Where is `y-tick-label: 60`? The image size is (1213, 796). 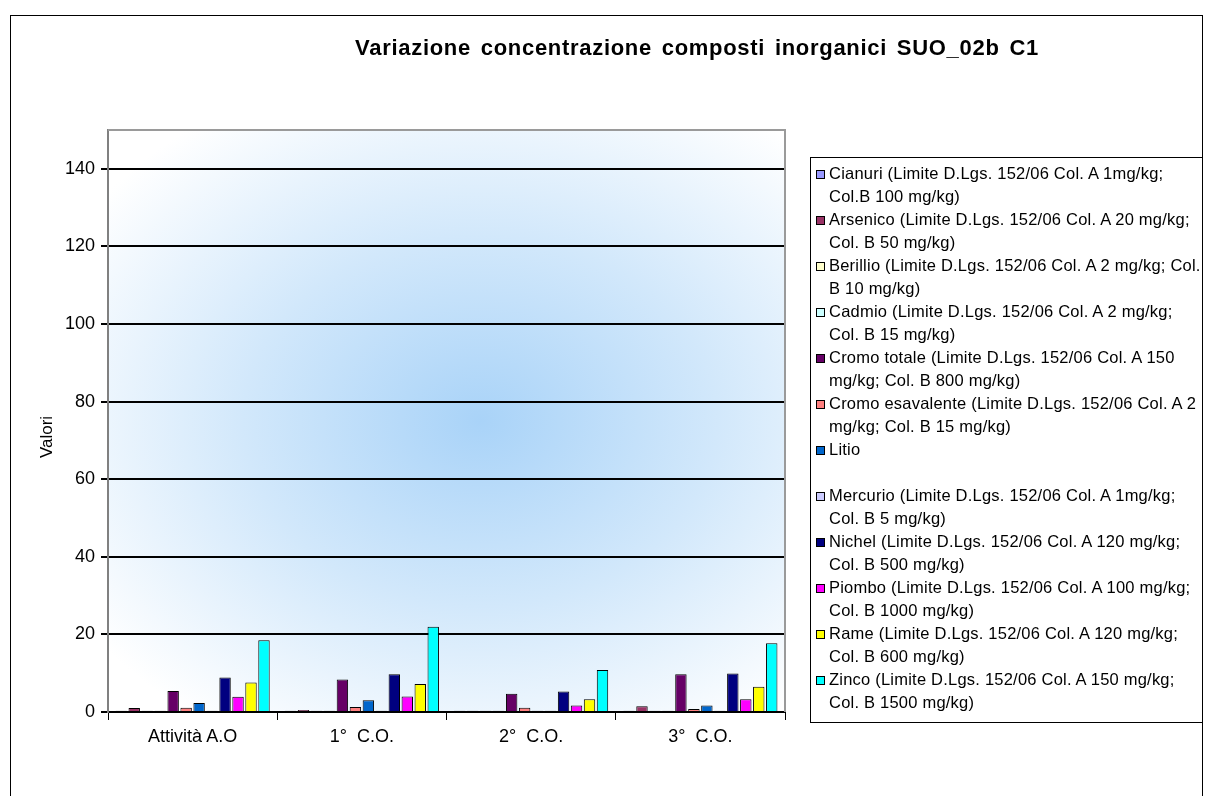
y-tick-label: 60 is located at coordinates (84, 478).